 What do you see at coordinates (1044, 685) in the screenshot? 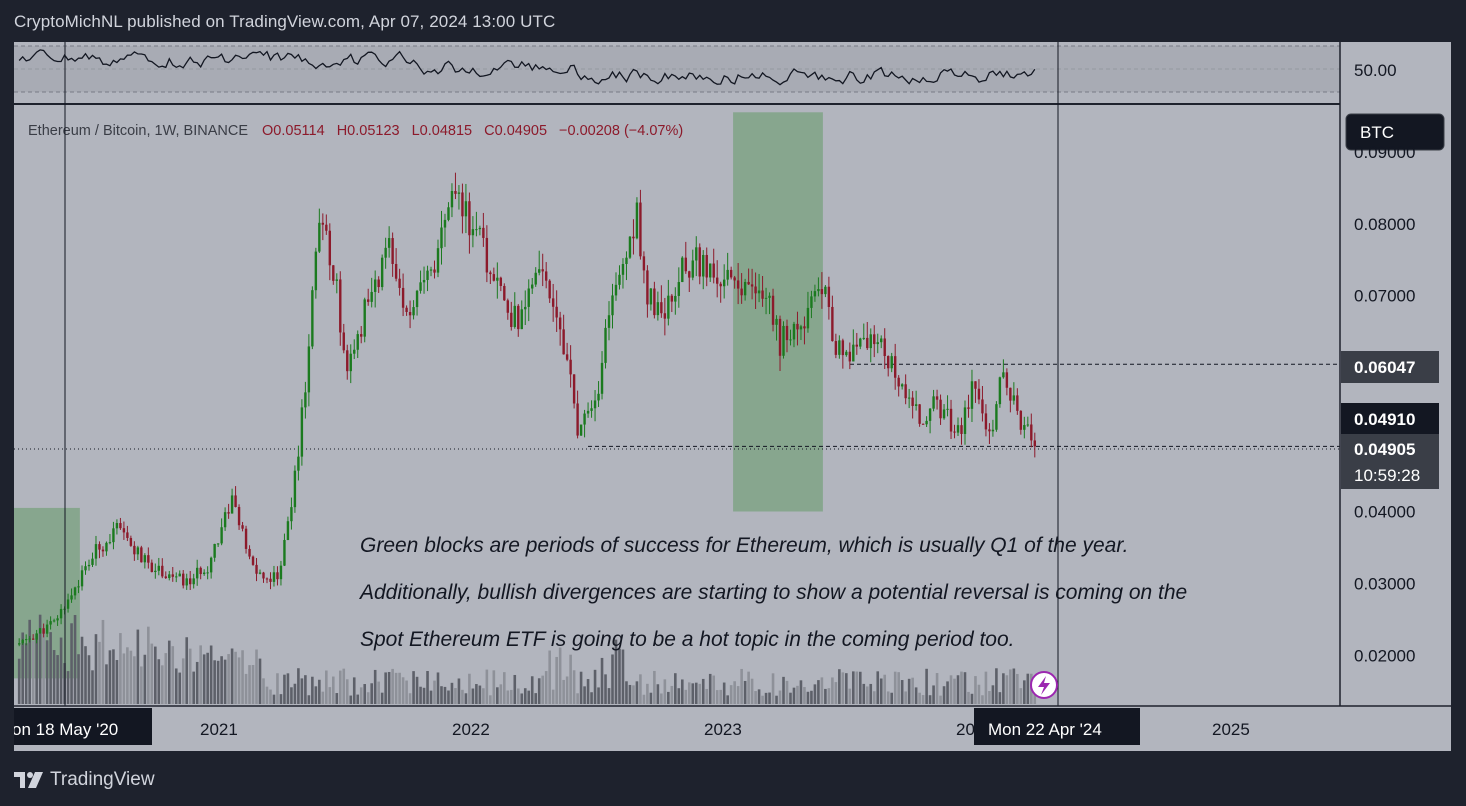
I see `event-icon` at bounding box center [1044, 685].